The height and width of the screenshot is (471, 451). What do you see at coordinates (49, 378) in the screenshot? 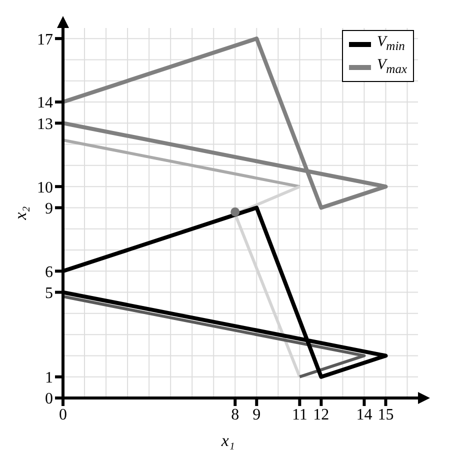
I see `y-tick-label: 1` at bounding box center [49, 378].